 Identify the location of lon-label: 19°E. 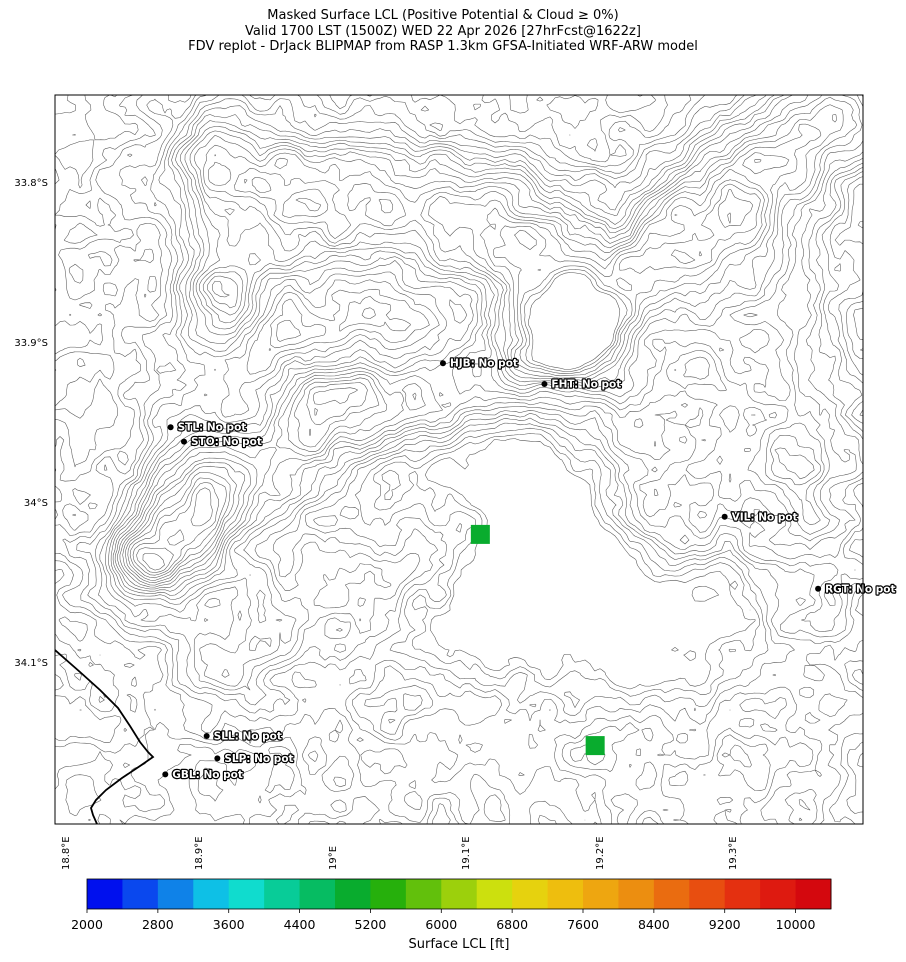
(333, 857).